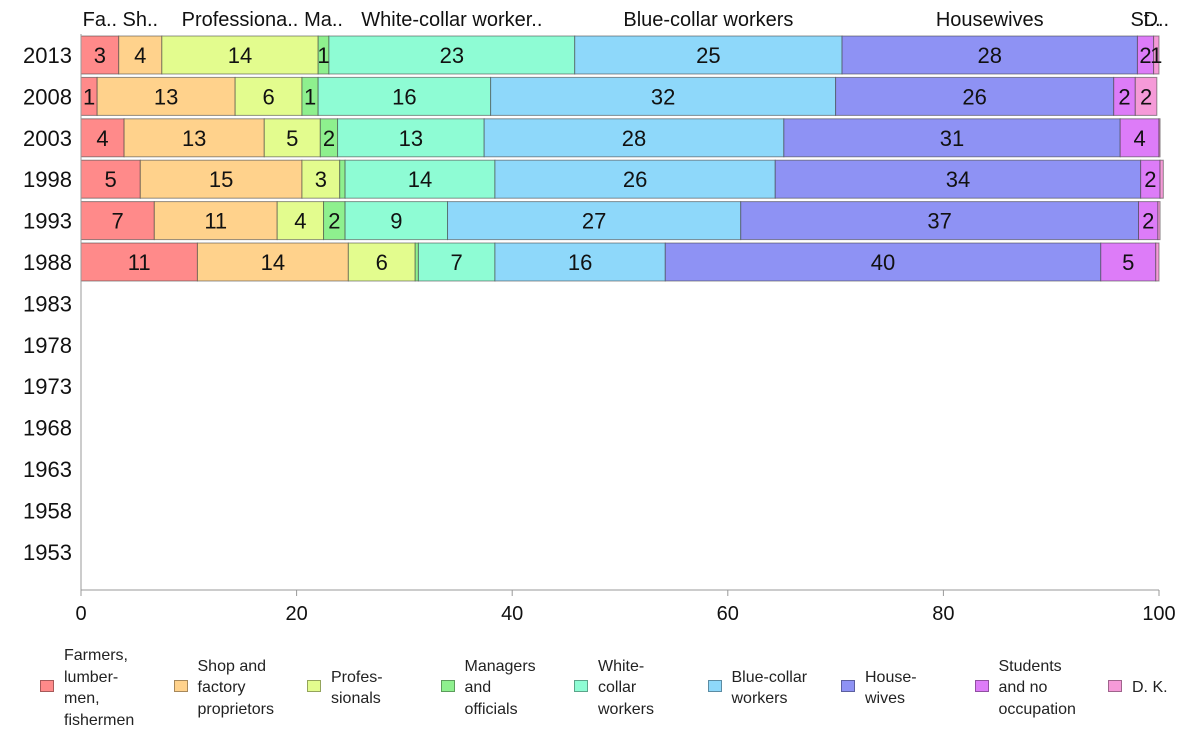 The width and height of the screenshot is (1188, 736). Describe the element at coordinates (47, 510) in the screenshot. I see `y-tick-label: 1958` at that location.